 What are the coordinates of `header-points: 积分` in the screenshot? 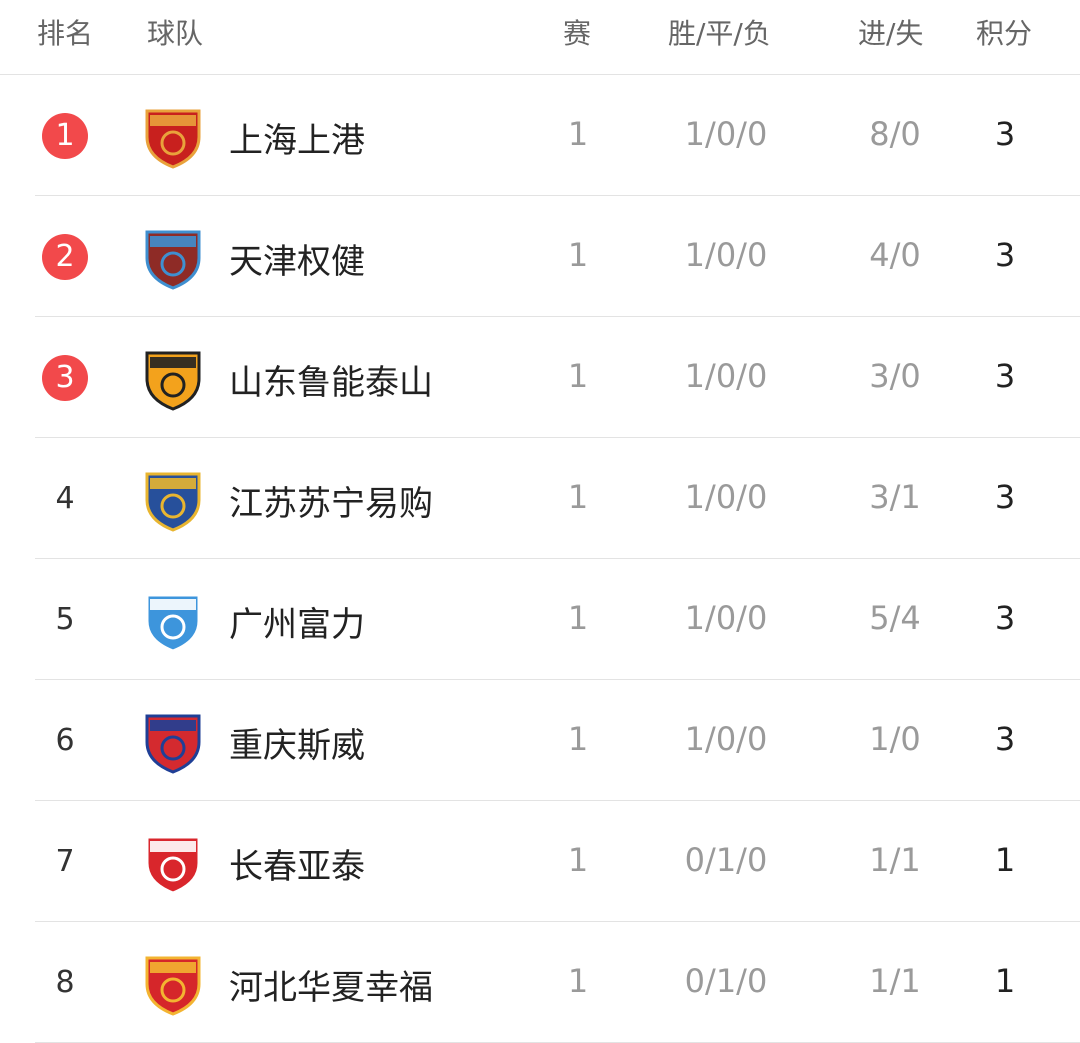 It's located at (1004, 33).